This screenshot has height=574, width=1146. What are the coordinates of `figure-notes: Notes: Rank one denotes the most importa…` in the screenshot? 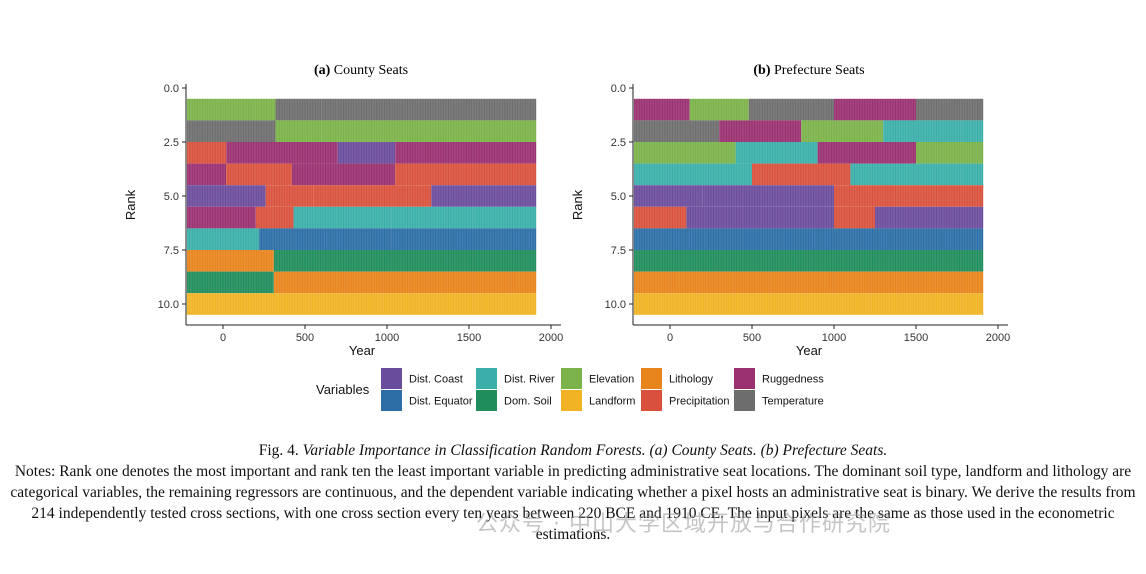 It's located at (573, 503).